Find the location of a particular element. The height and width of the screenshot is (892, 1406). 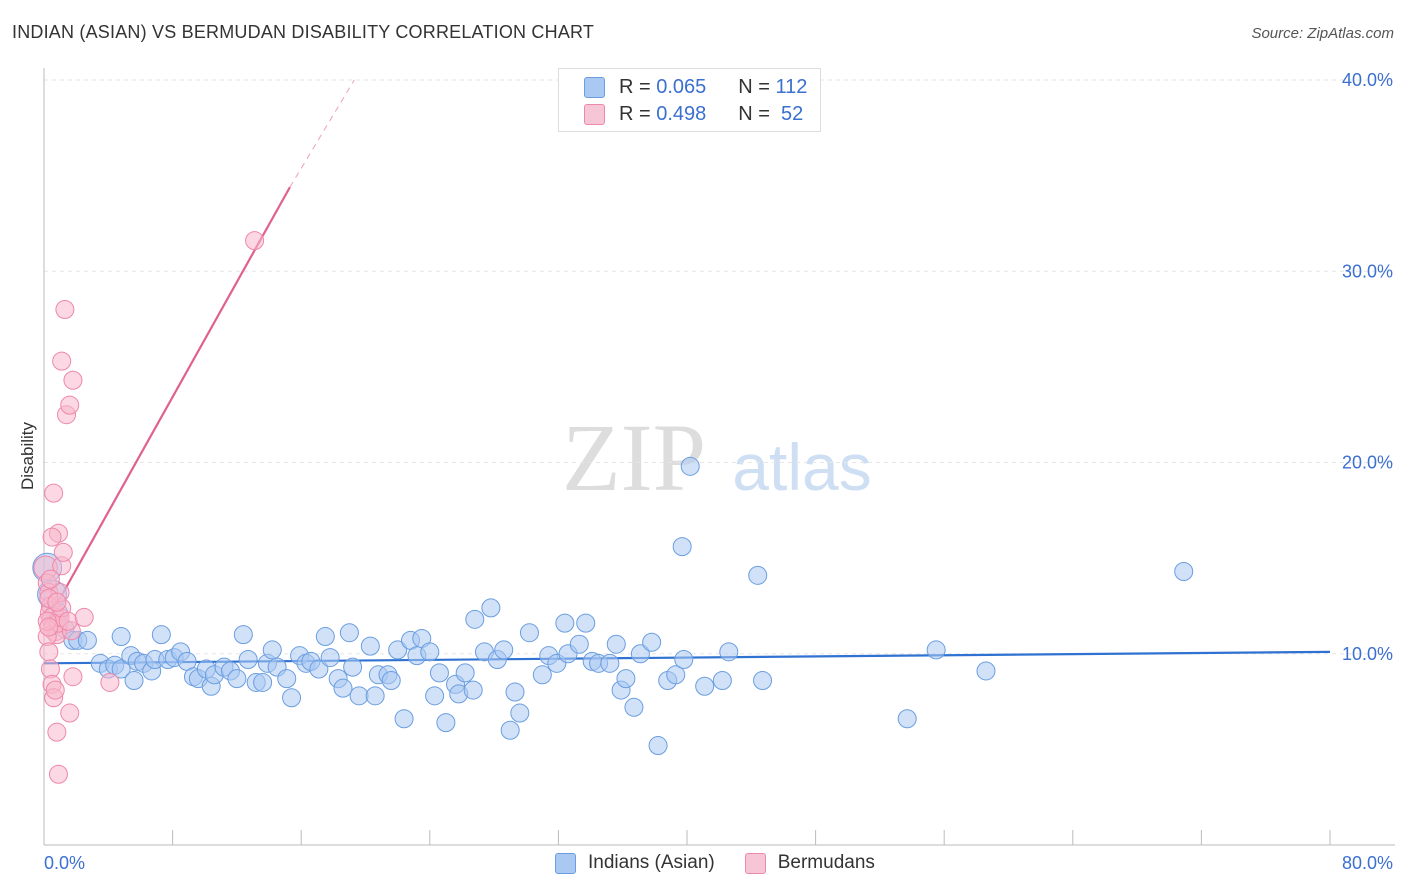

watermark-atlas: atlas is located at coordinates (801, 467).